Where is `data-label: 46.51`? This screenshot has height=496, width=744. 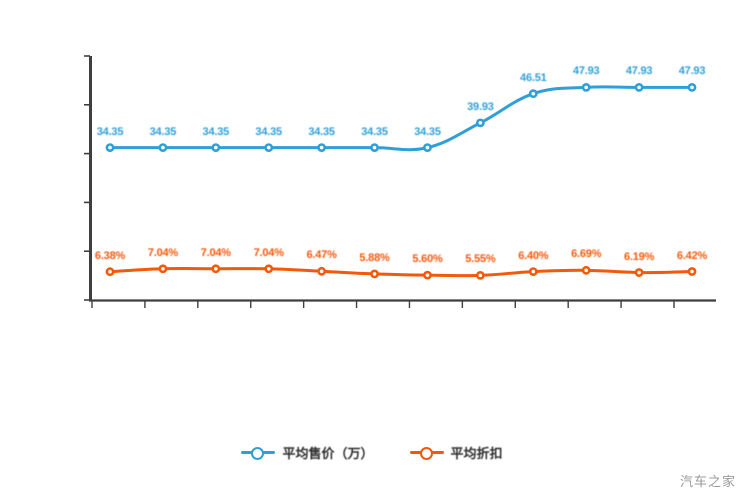 data-label: 46.51 is located at coordinates (533, 77).